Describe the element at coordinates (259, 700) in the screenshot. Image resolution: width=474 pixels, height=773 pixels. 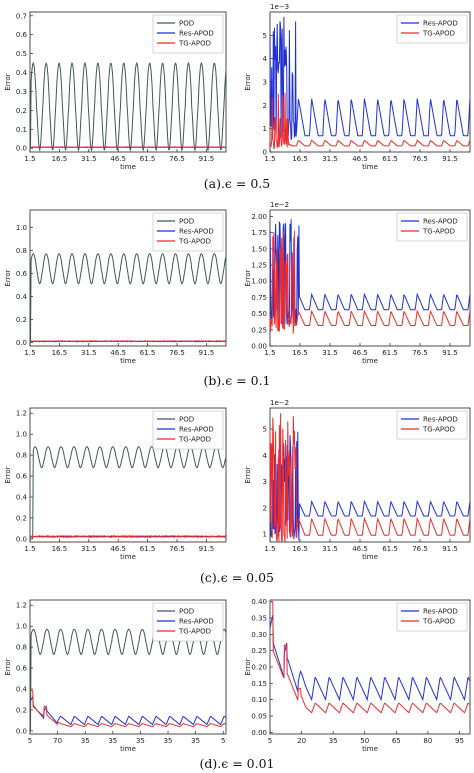
I see `y-tick-label: 0.10` at that location.